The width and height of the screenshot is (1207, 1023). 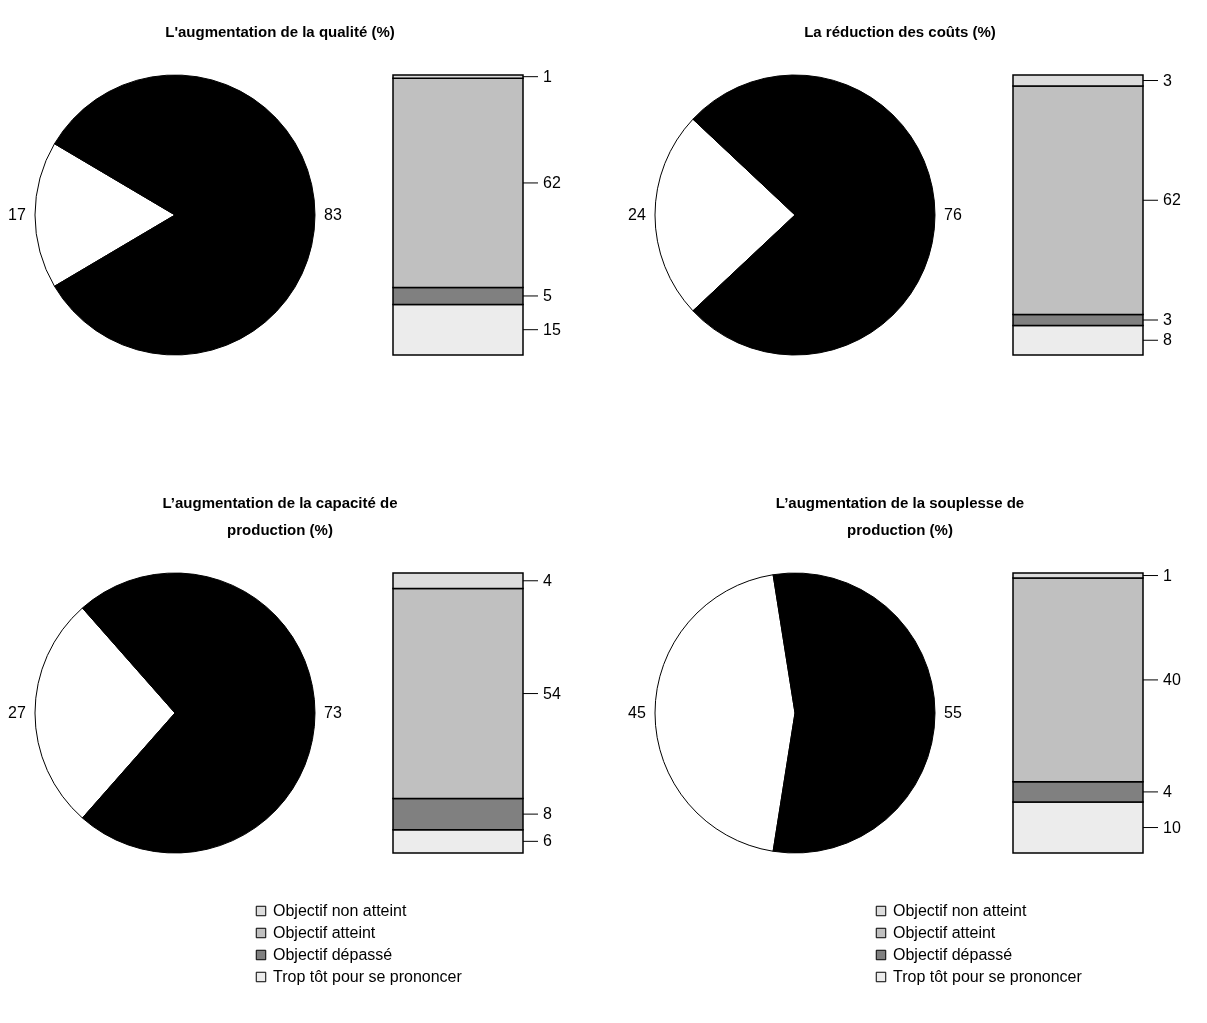 I want to click on chart-title: La réduction des coûts (%), so click(x=900, y=31).